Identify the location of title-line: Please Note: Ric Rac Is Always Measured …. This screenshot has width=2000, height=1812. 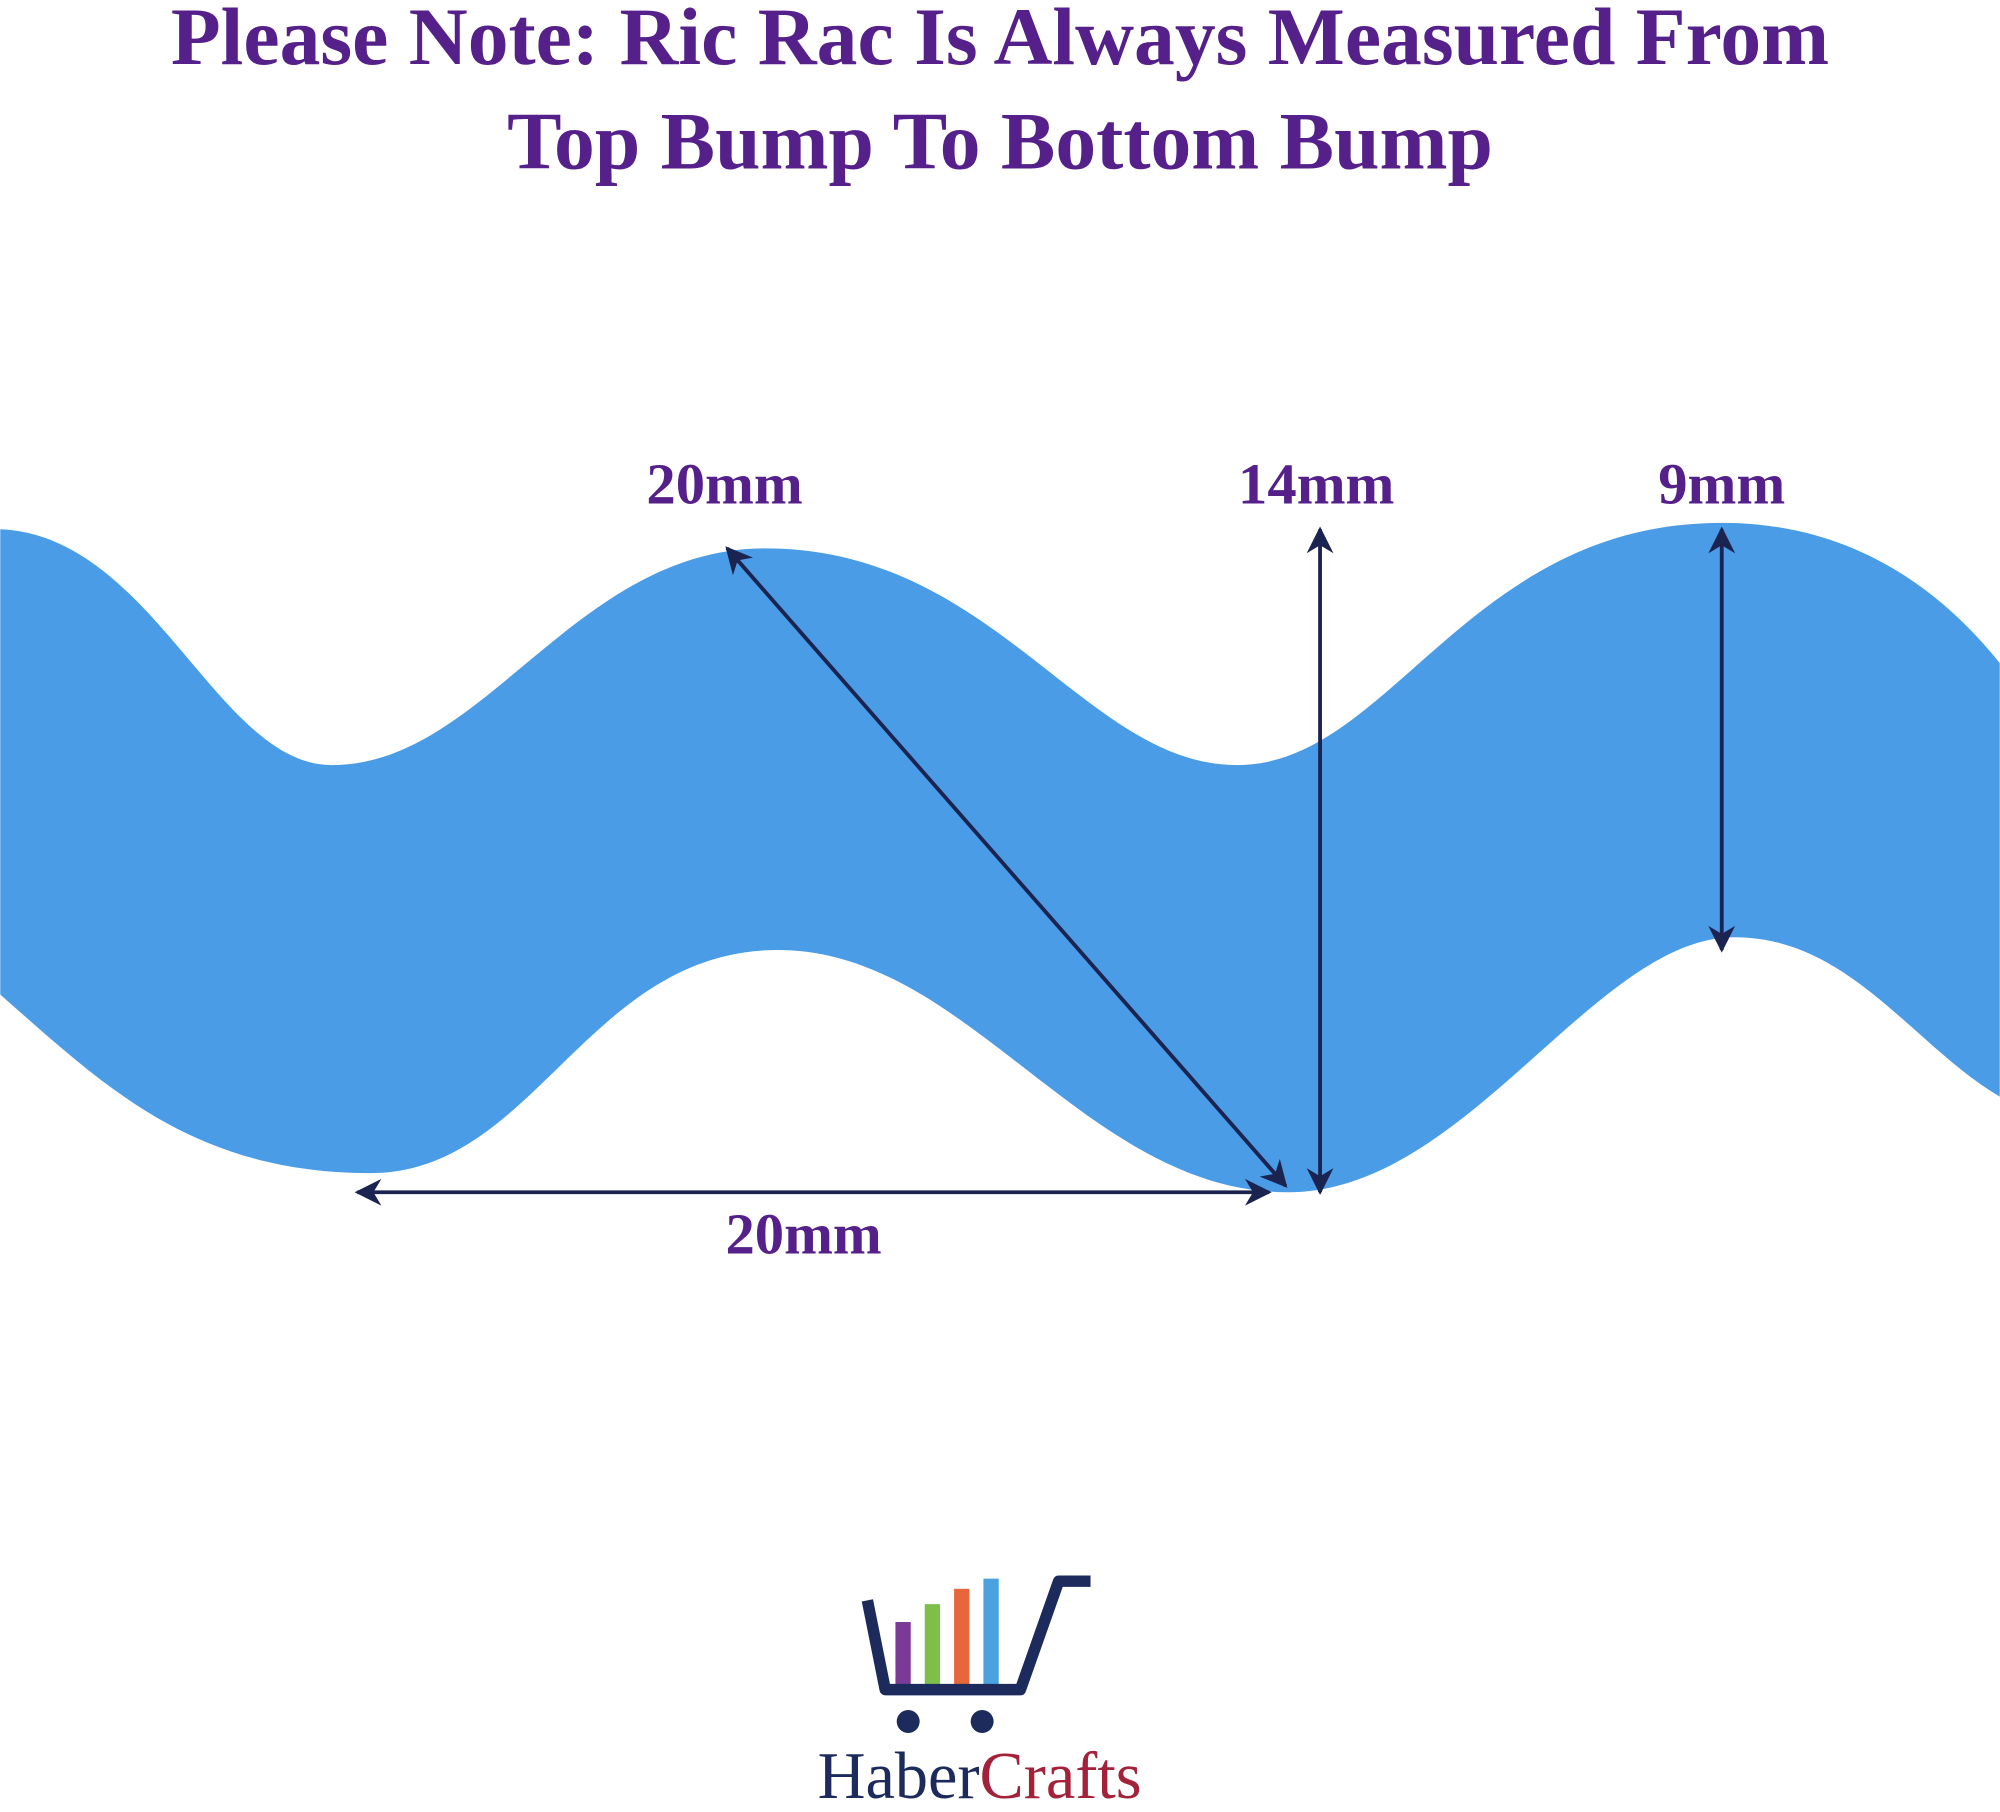
(1000, 41).